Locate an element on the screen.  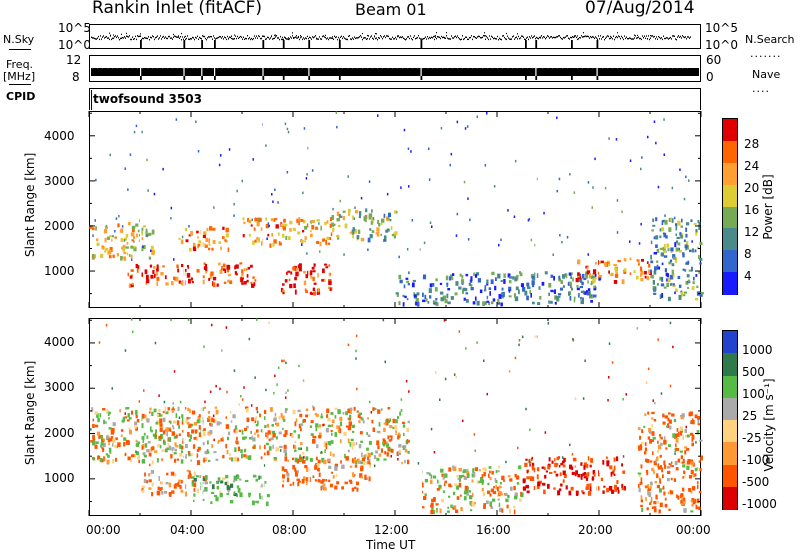
power-gap is located at coordinates (536, 209).